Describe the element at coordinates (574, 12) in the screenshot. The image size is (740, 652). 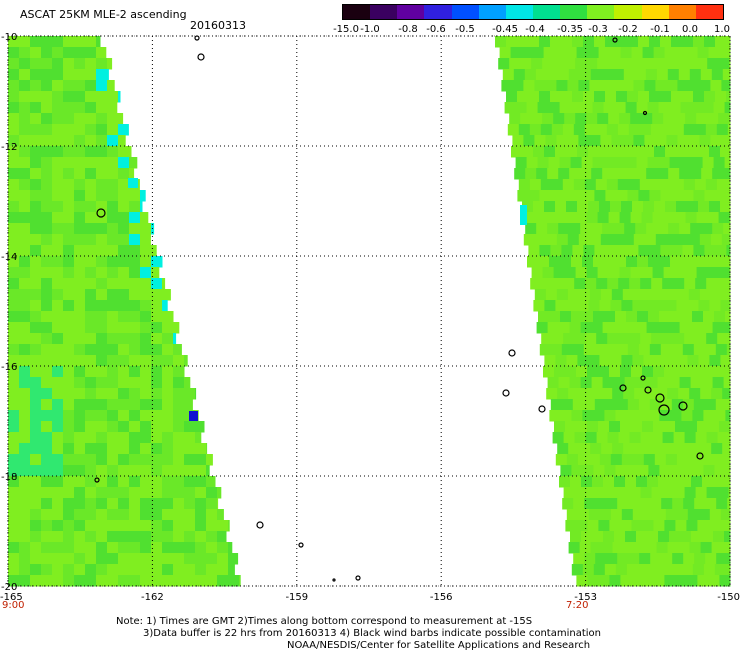
I see `colorbar-swatch` at that location.